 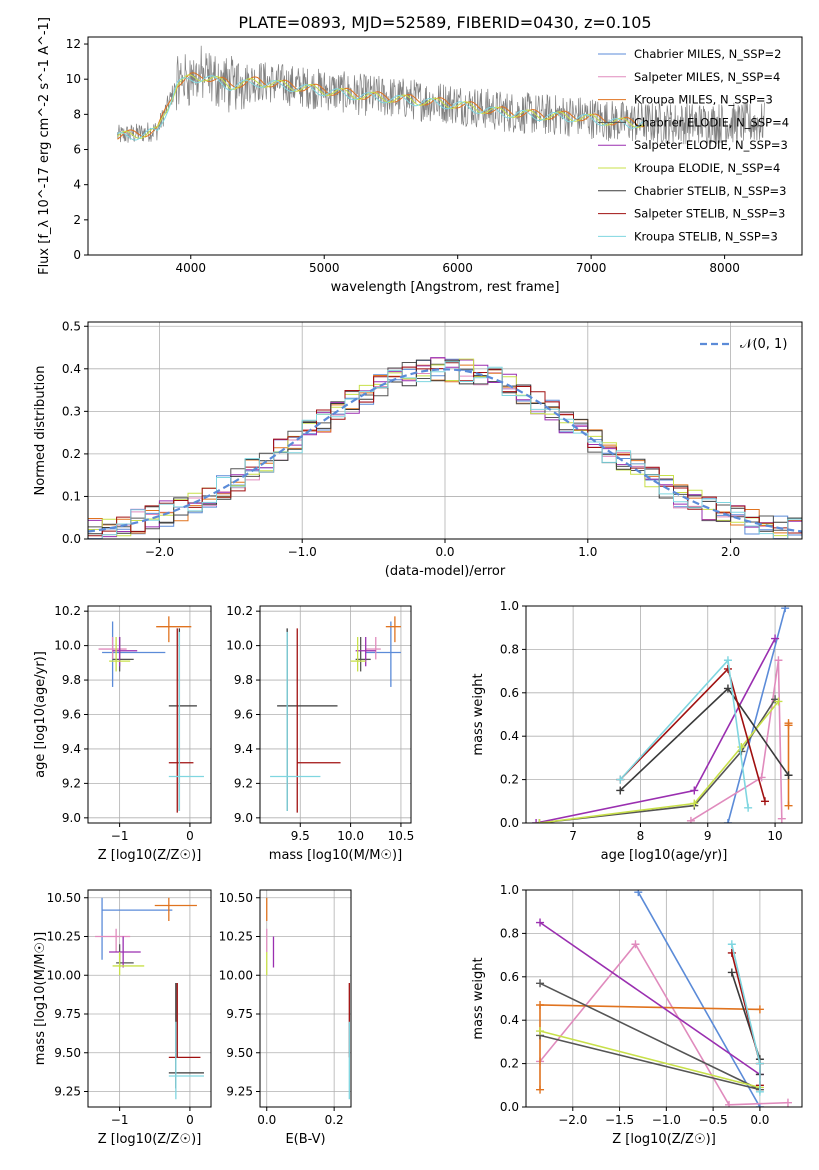 What do you see at coordinates (713, 1120) in the screenshot?
I see `x-tick-label: −0.5` at bounding box center [713, 1120].